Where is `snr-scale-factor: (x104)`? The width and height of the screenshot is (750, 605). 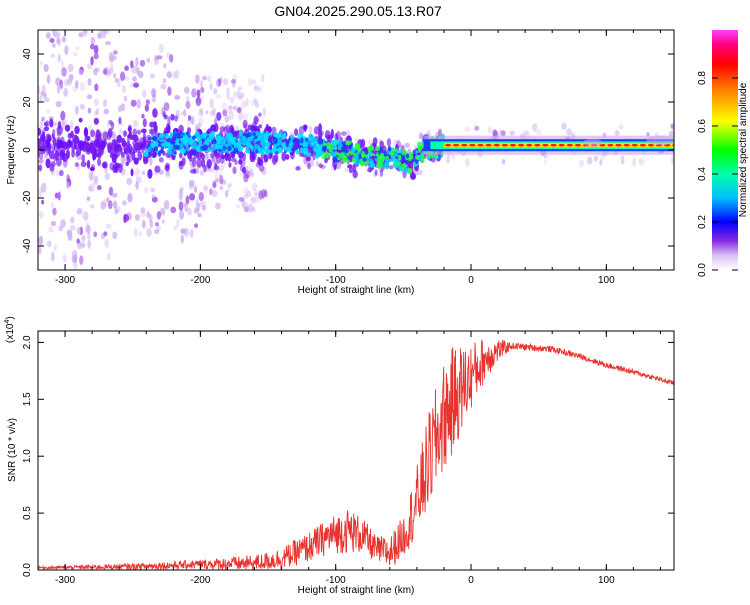
snr-scale-factor: (x104) is located at coordinates (10, 329).